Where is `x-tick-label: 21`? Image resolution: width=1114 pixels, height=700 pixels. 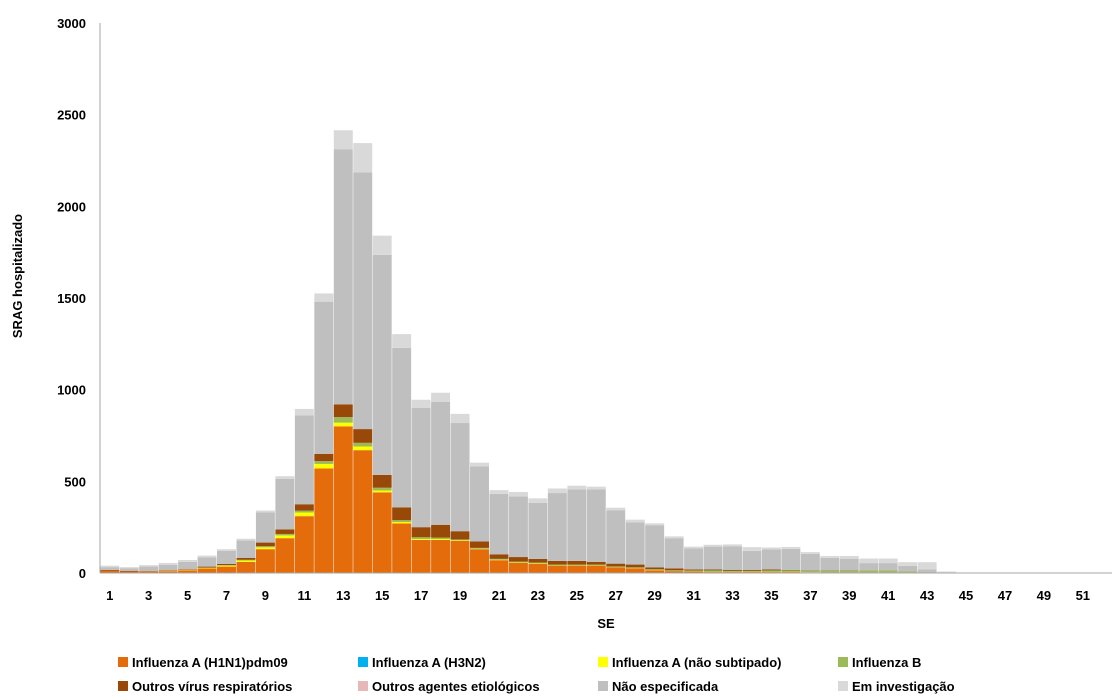
x-tick-label: 21 is located at coordinates (499, 595).